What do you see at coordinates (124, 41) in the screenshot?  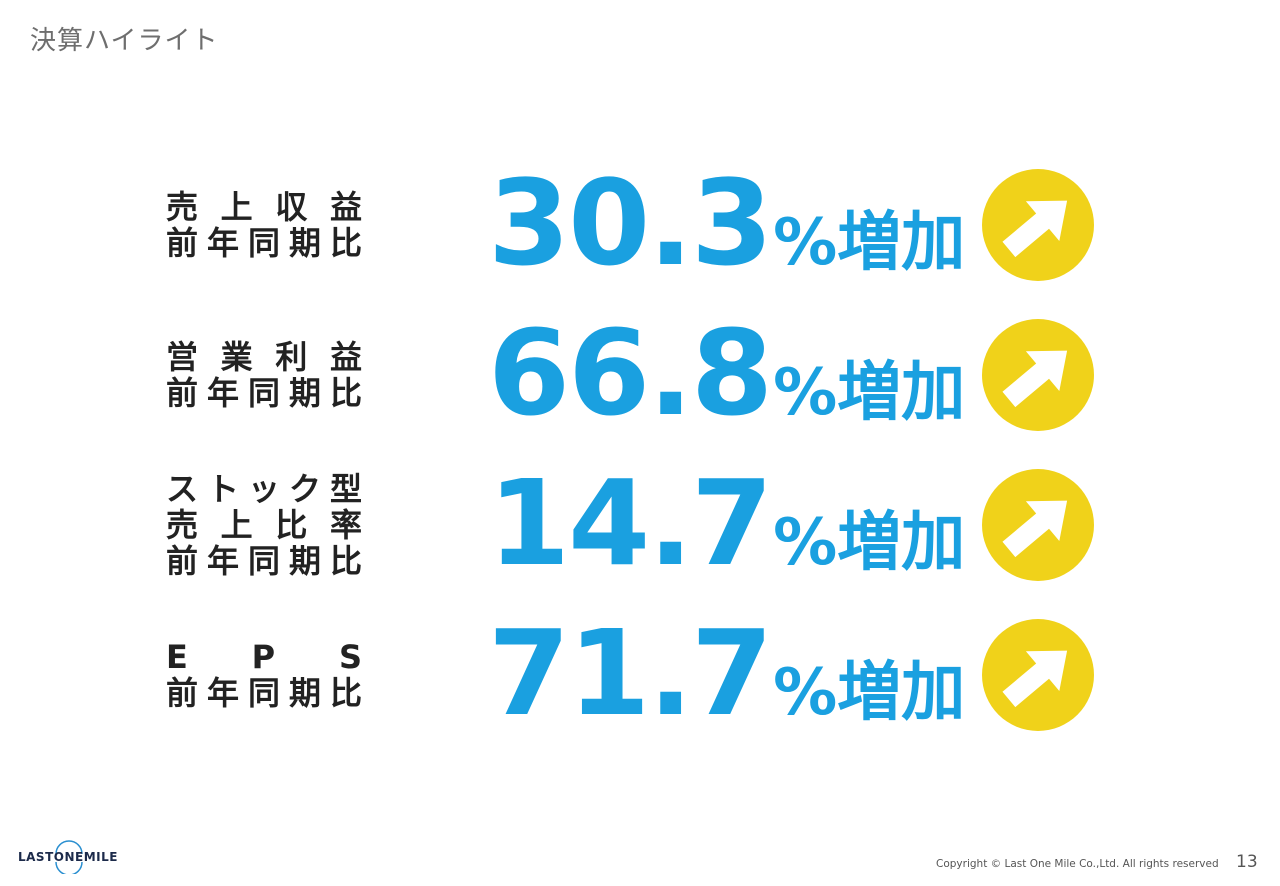 I see `page-title: 決算ハイライト` at bounding box center [124, 41].